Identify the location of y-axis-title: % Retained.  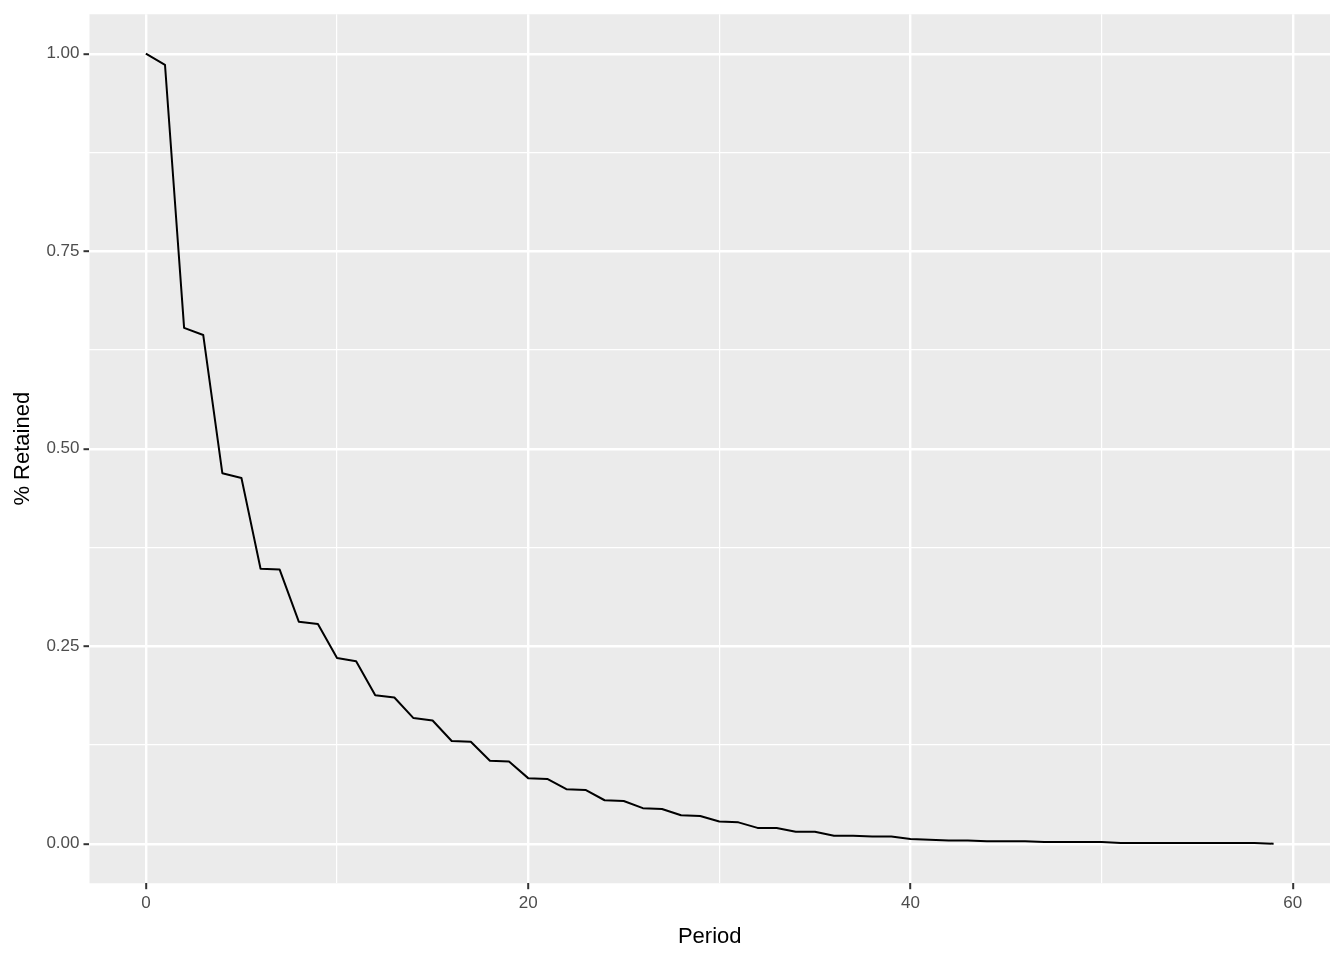
(22, 448).